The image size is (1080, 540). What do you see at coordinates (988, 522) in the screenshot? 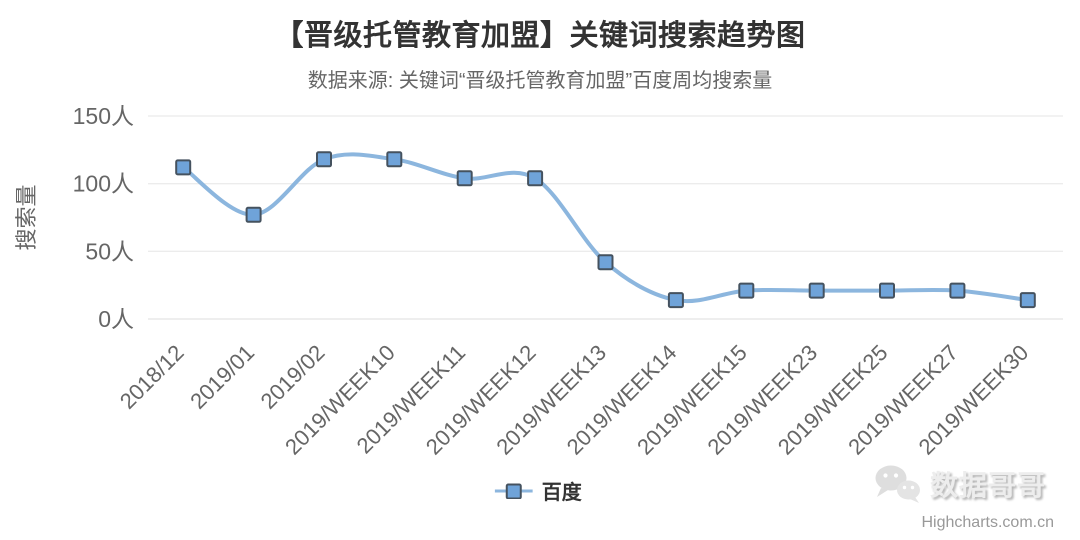
I see `highcharts-credit-link: Highcharts.com.cn` at bounding box center [988, 522].